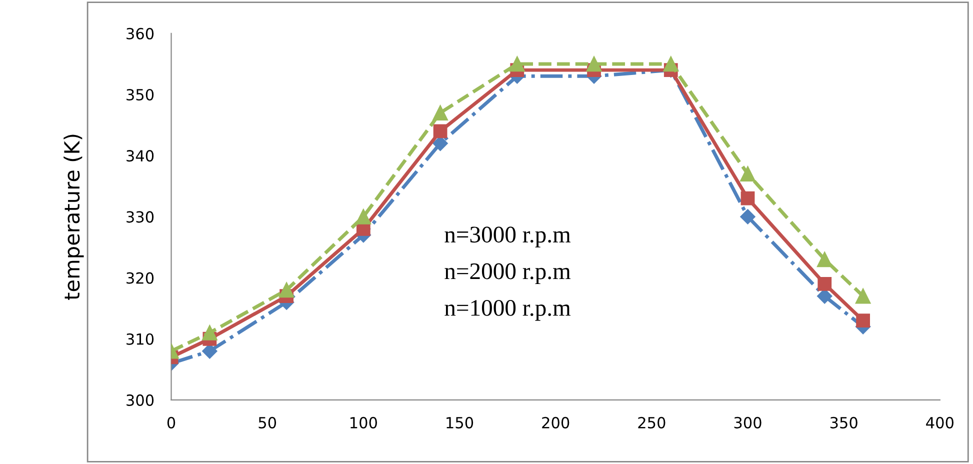 The height and width of the screenshot is (464, 973). I want to click on y-tick-label: 350, so click(140, 94).